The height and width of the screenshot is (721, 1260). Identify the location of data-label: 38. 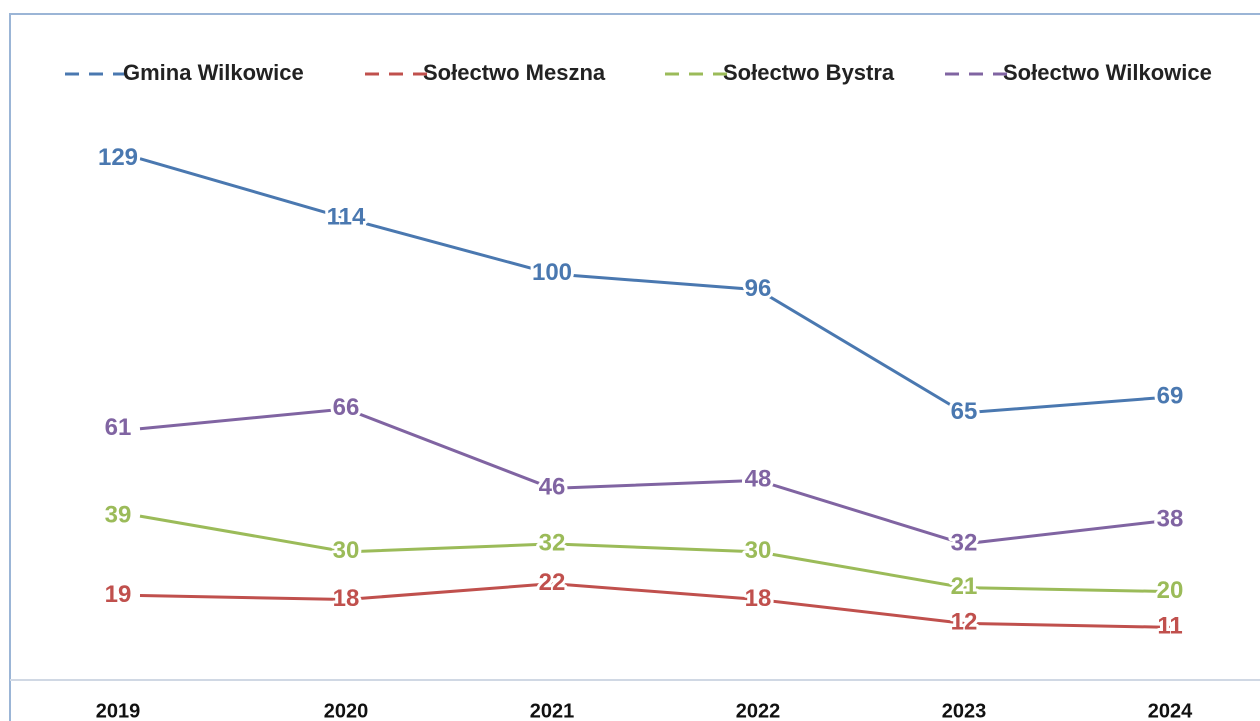
(1170, 518).